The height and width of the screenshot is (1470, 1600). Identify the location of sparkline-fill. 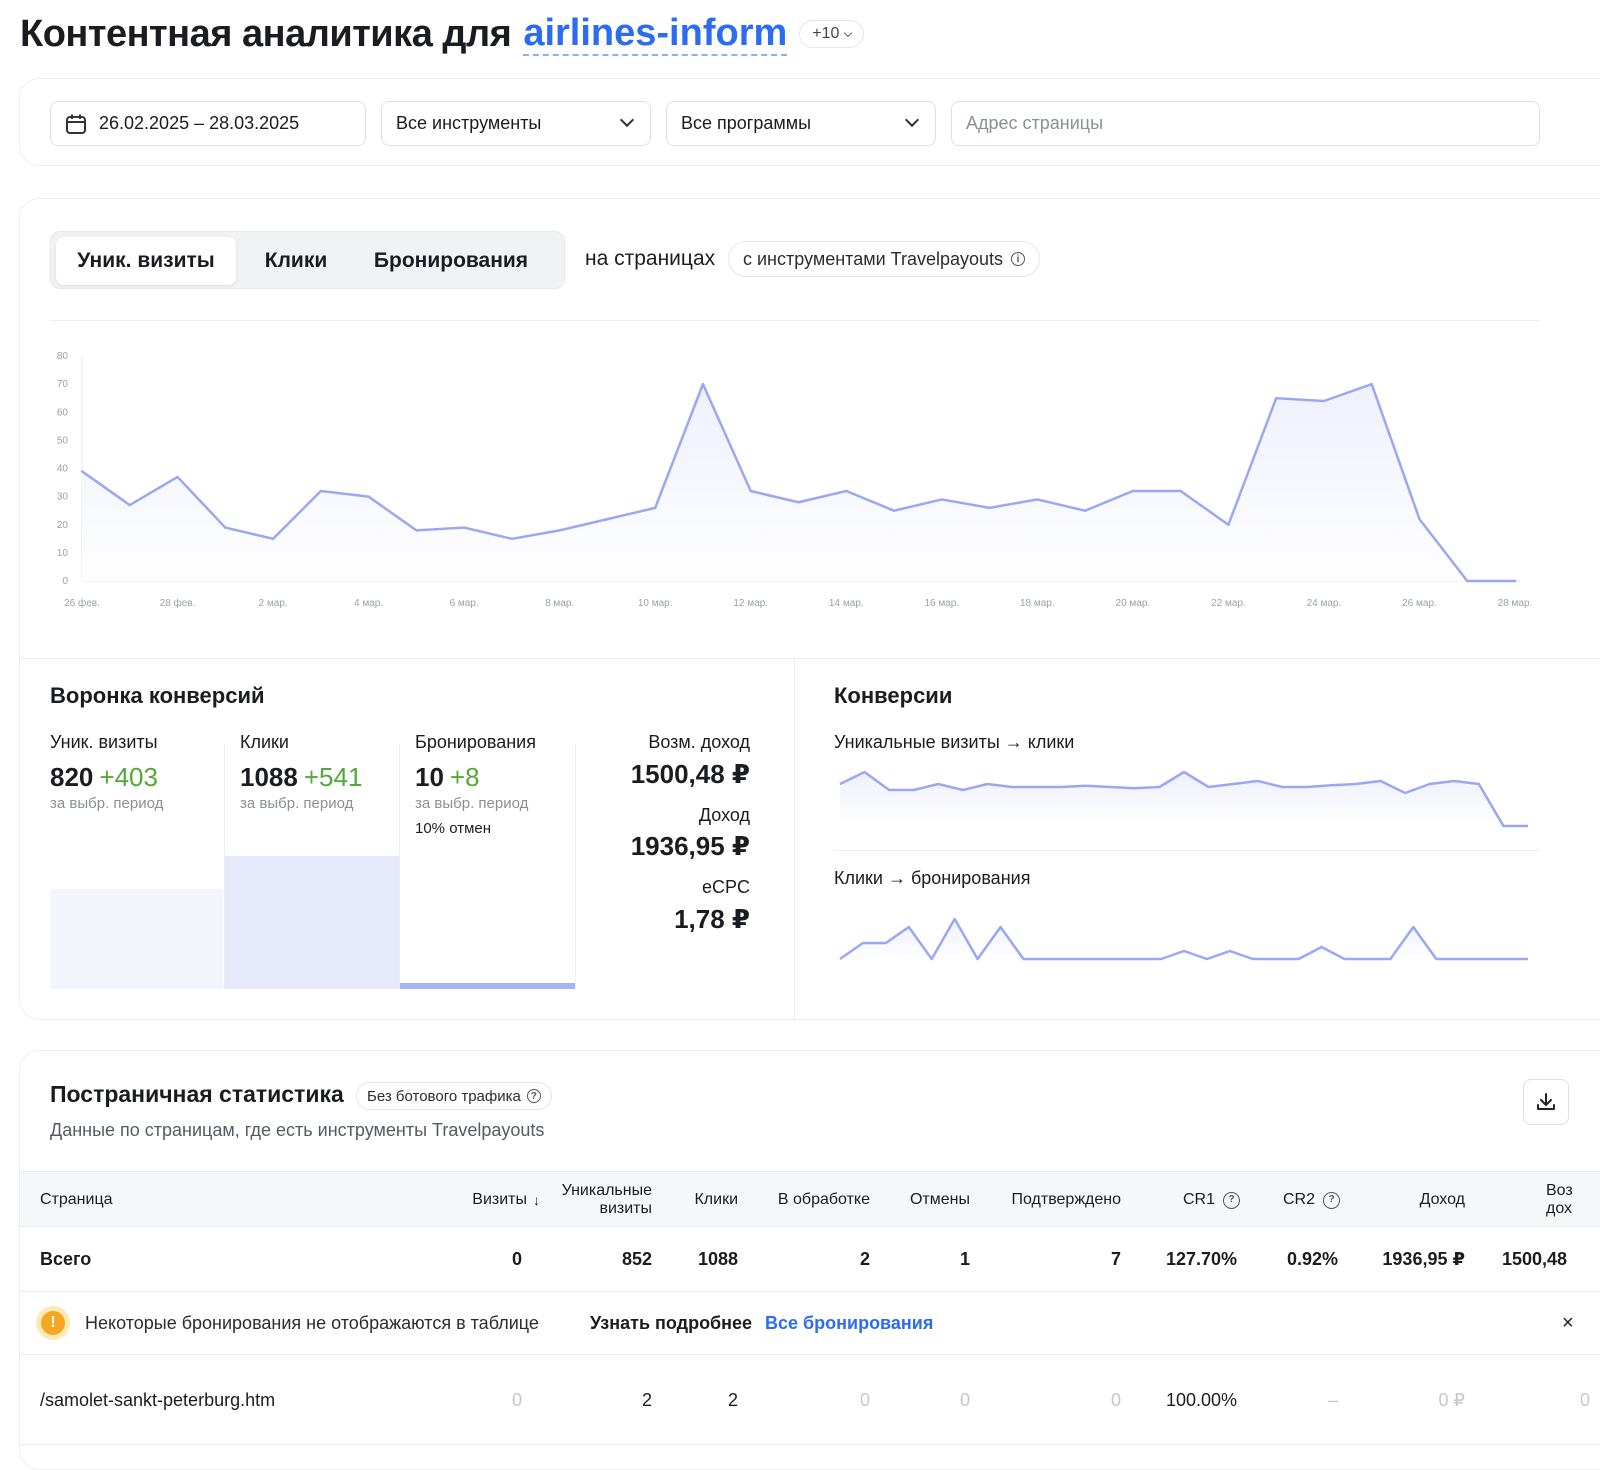
(1184, 799).